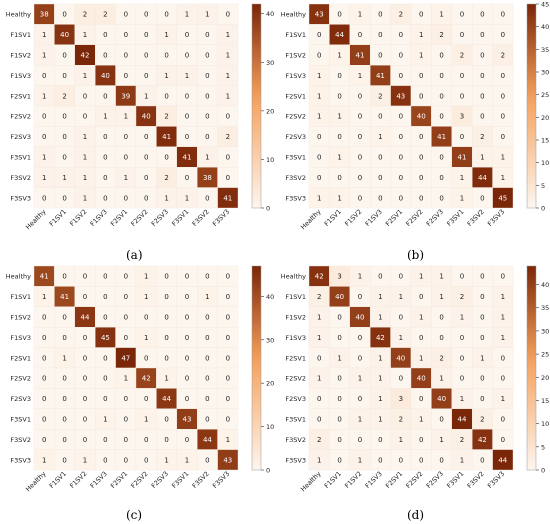  I want to click on heatmap-b-value-r5-c3: 0, so click(380, 117).